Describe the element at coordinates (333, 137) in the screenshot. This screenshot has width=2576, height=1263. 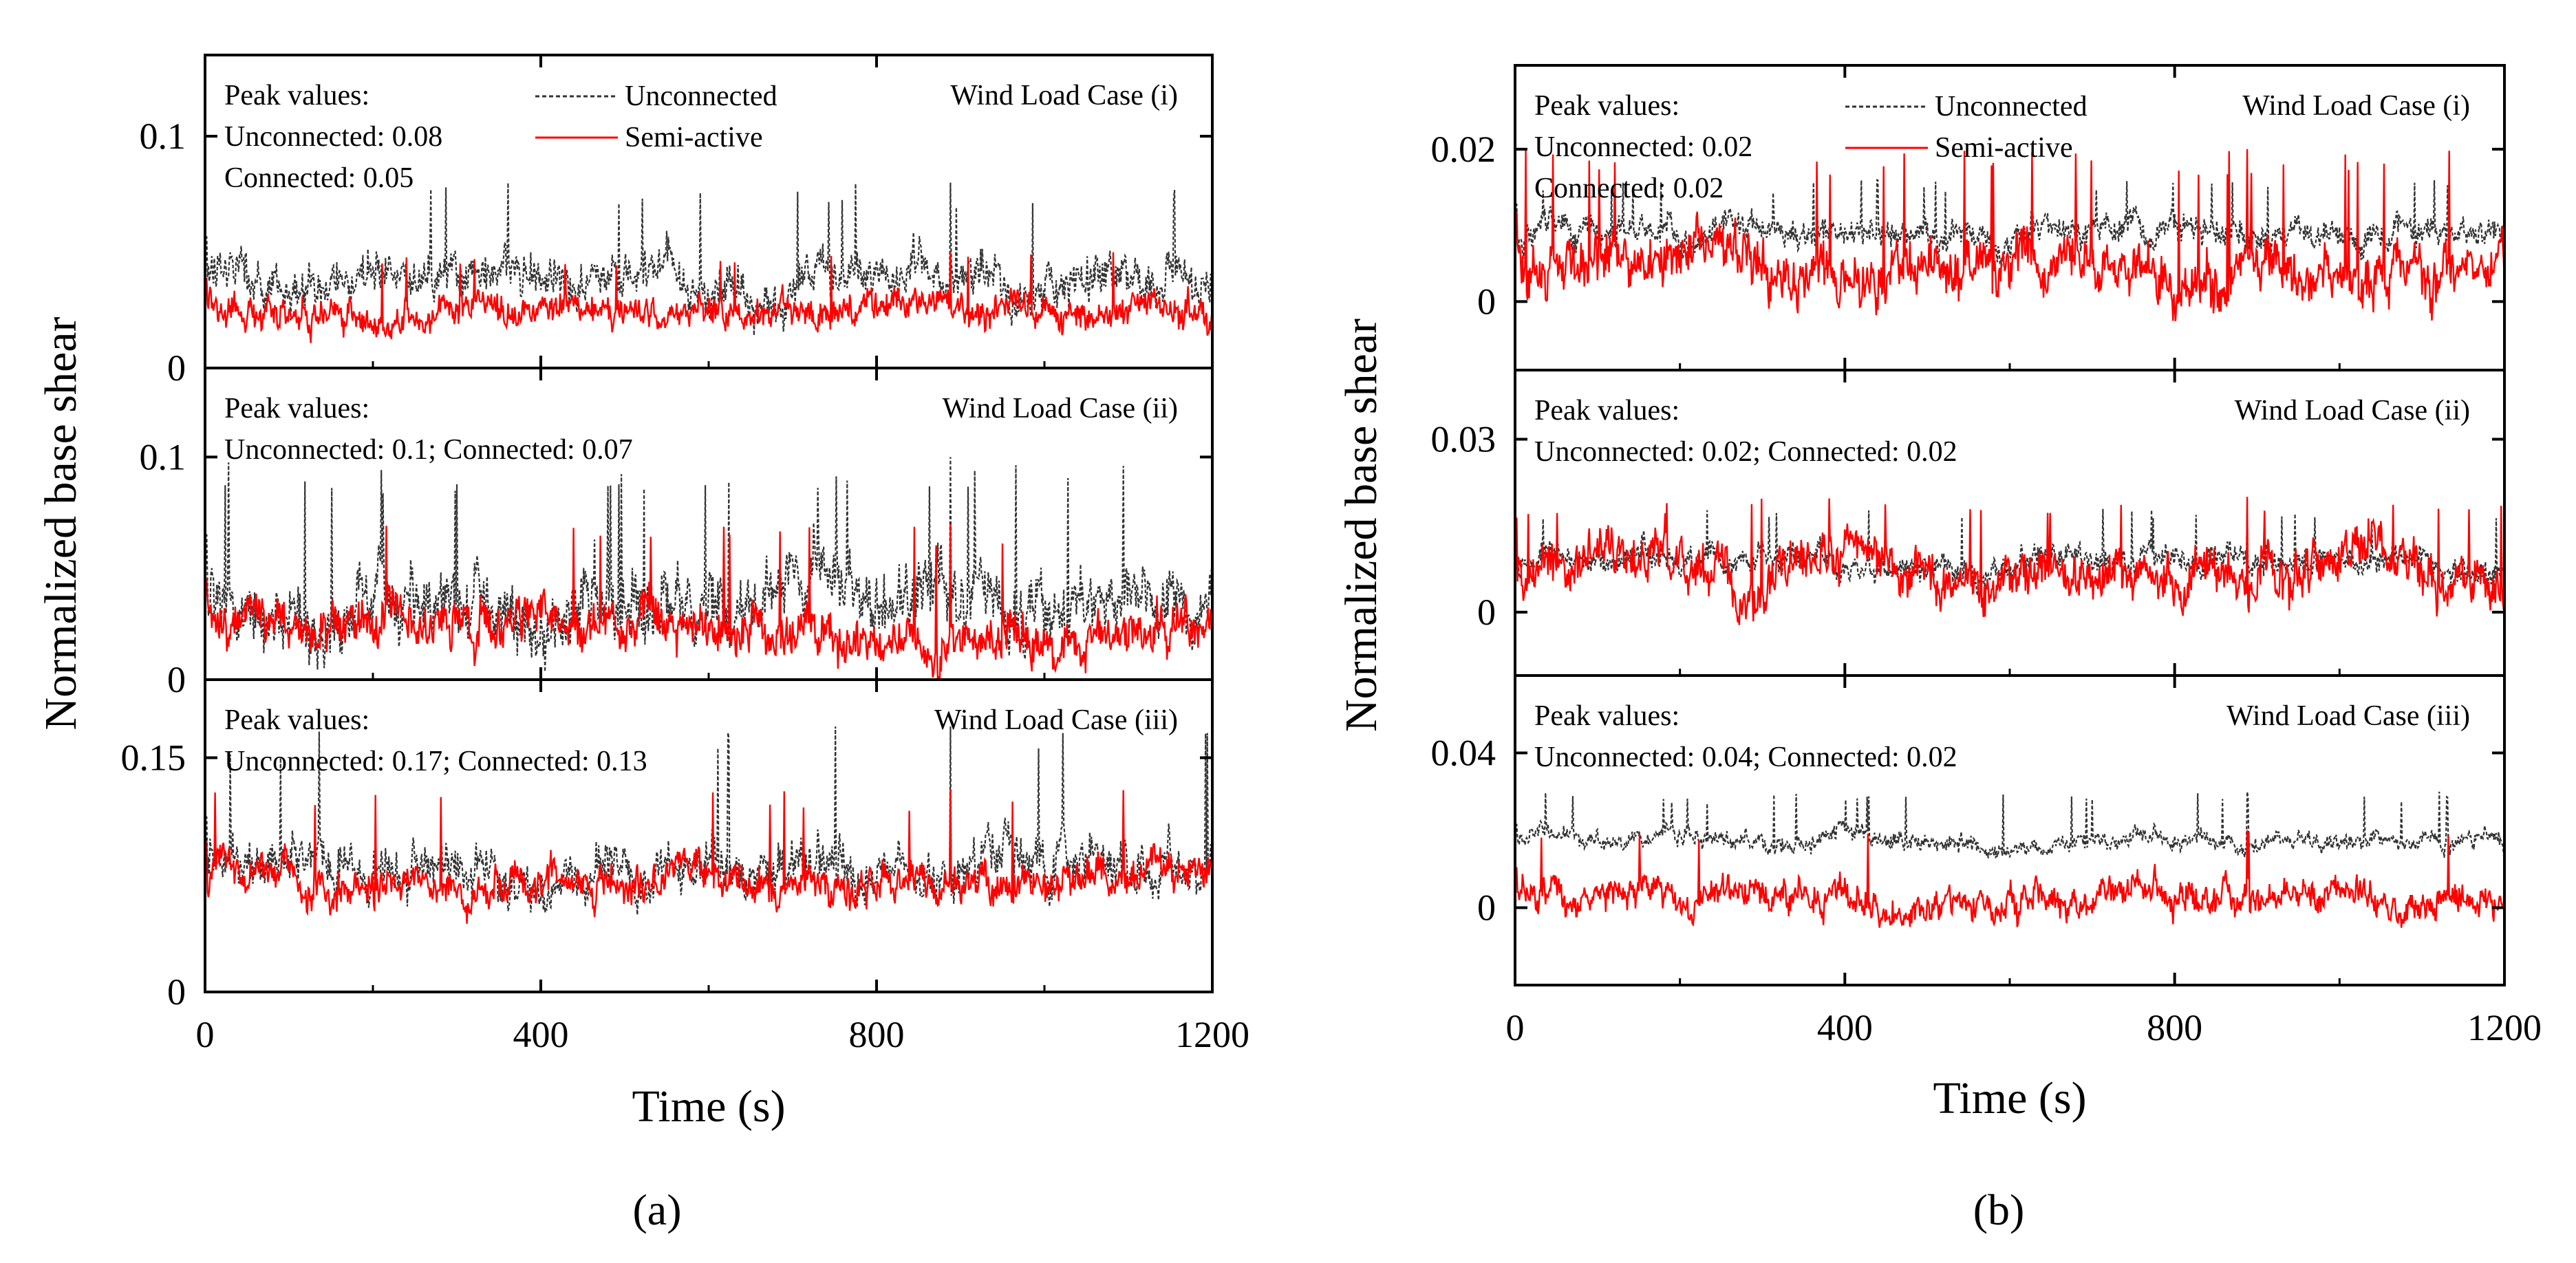
I see `peak-values-line: Unconnected: 0.08` at that location.